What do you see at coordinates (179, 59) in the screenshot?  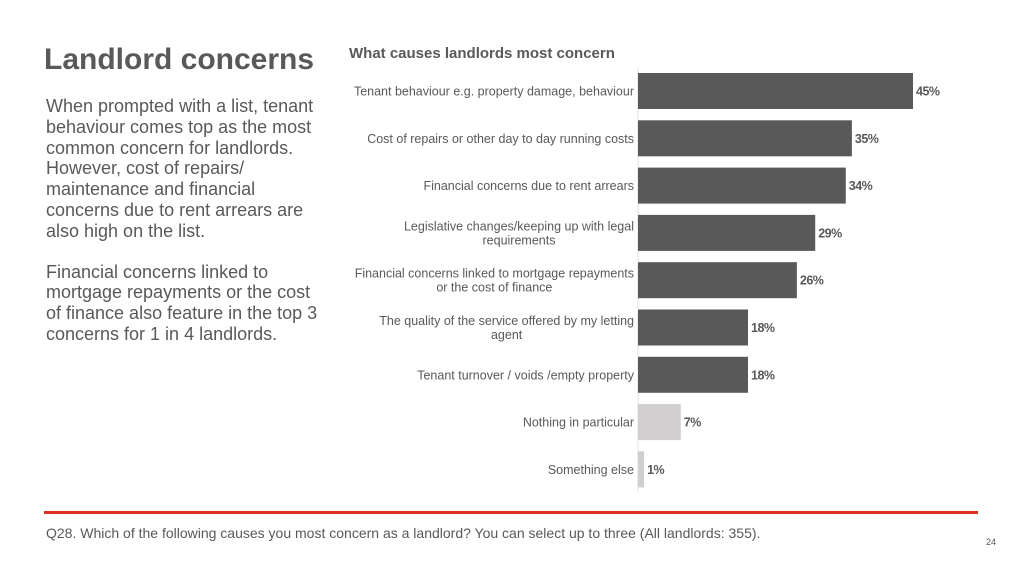 I see `slide-title: Landlord concerns` at bounding box center [179, 59].